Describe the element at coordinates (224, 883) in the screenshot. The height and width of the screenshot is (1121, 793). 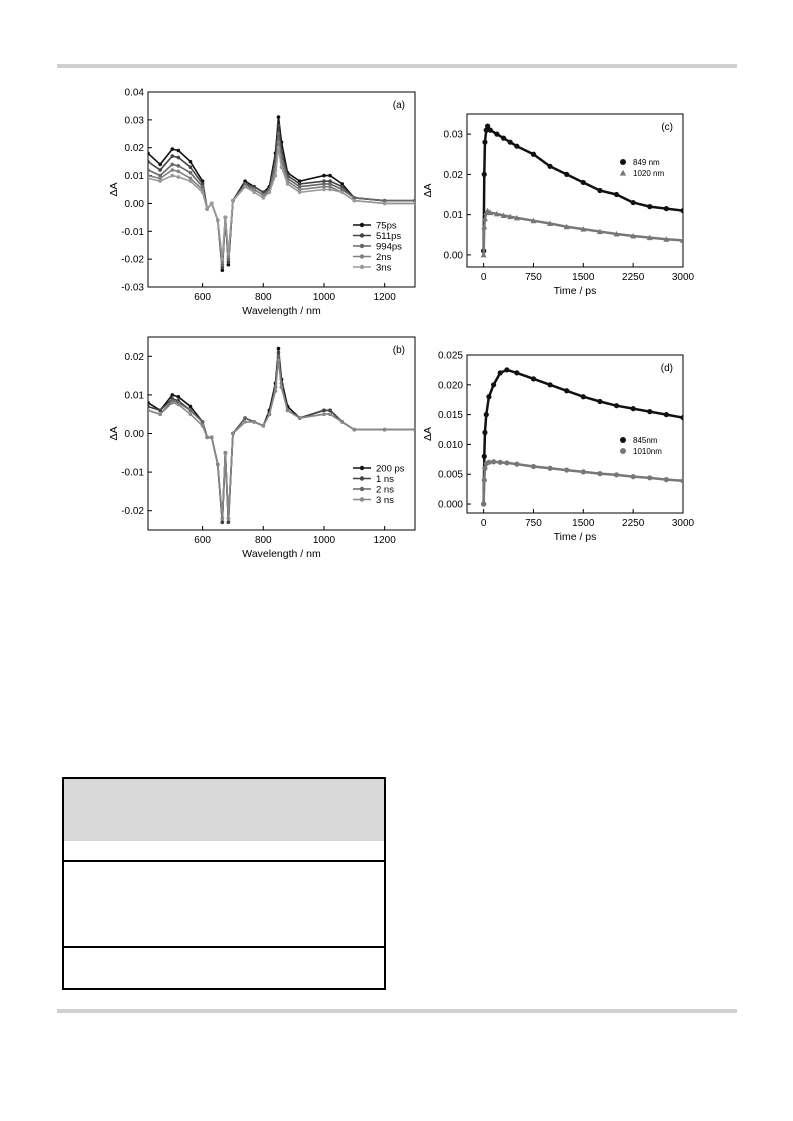
I see `table-frame` at that location.